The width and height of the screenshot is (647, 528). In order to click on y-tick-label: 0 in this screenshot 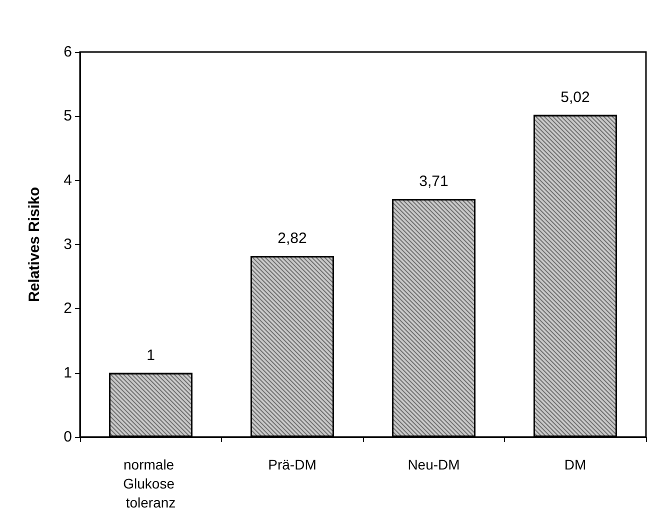, I will do `click(68, 437)`.